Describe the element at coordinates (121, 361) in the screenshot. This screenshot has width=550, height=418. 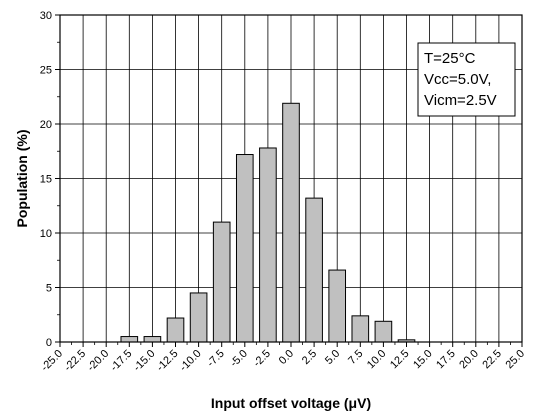
I see `x-tick-label: -17.5` at that location.